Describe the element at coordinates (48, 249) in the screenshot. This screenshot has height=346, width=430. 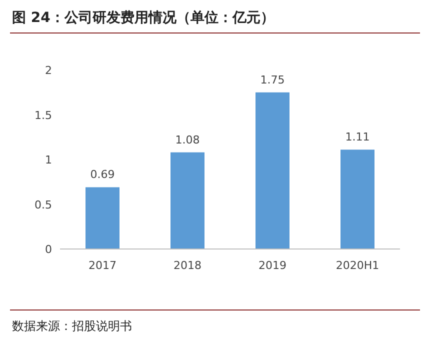
I see `y-tick-label: 0` at that location.